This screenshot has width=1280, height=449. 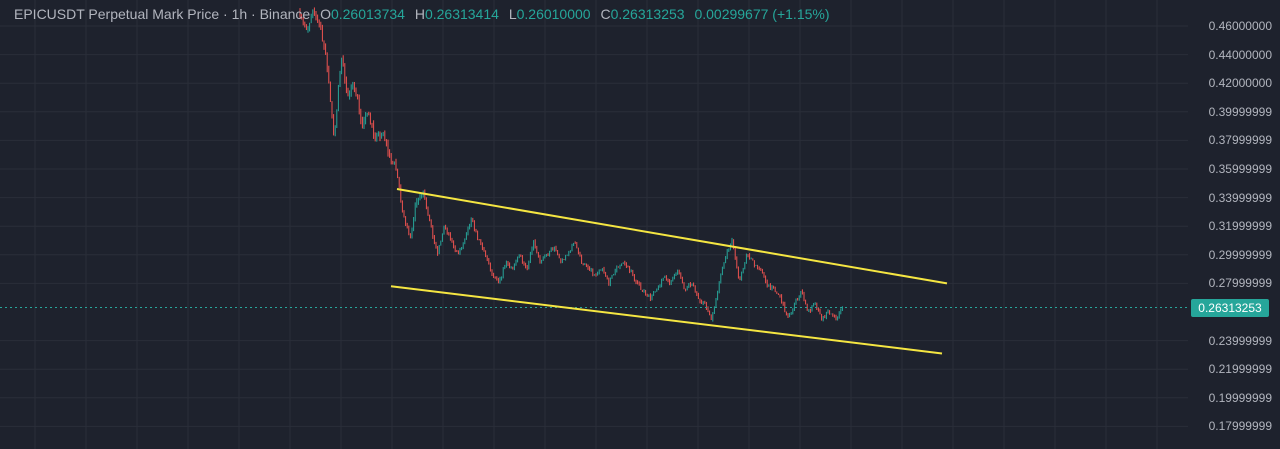 What do you see at coordinates (1240, 54) in the screenshot?
I see `price-tick-label: 0.44000000` at bounding box center [1240, 54].